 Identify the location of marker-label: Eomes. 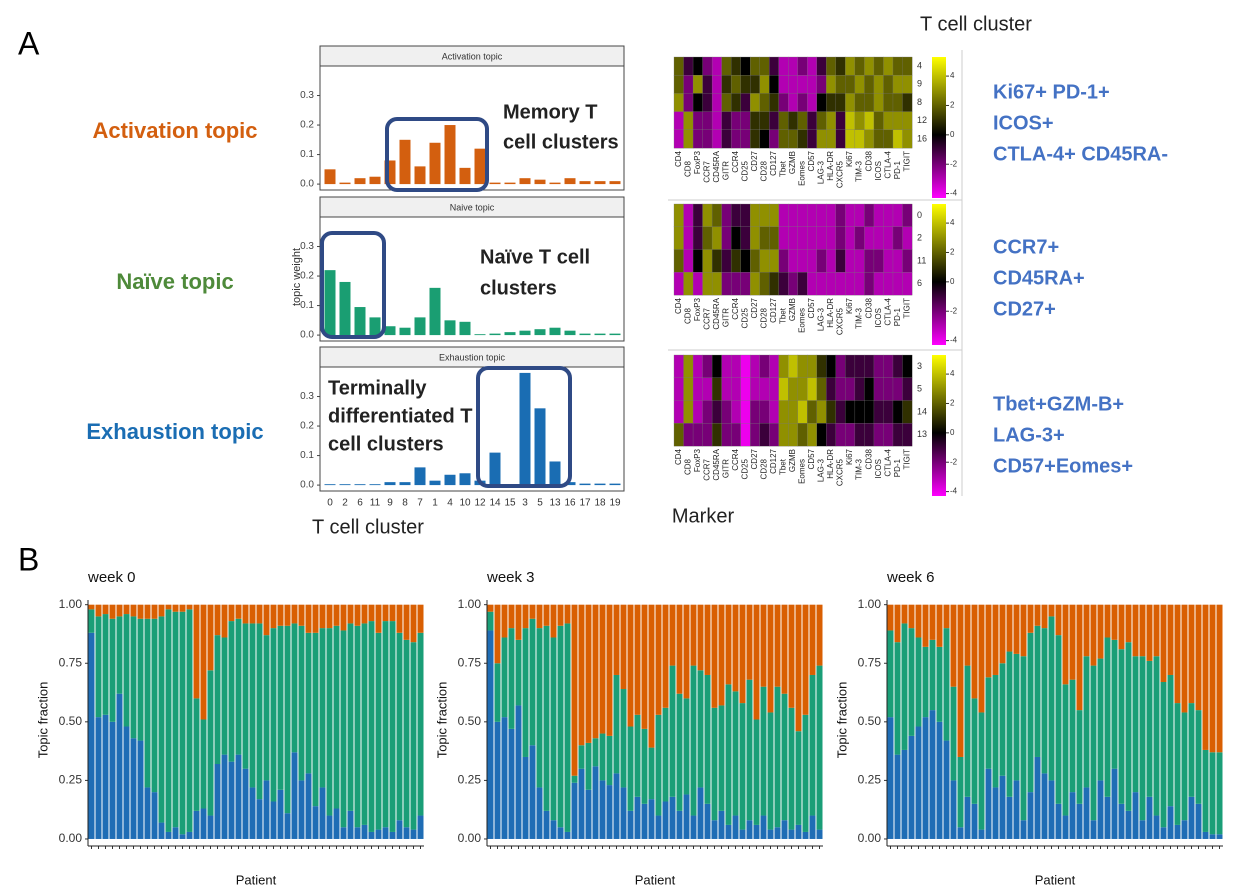
(802, 173).